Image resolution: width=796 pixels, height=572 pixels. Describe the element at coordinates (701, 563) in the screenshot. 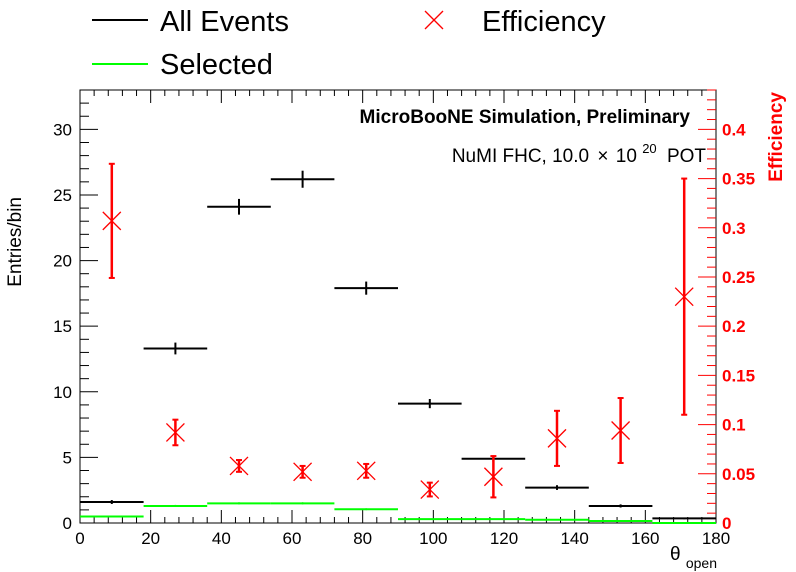

I see `x-axis-title-sub: open` at that location.